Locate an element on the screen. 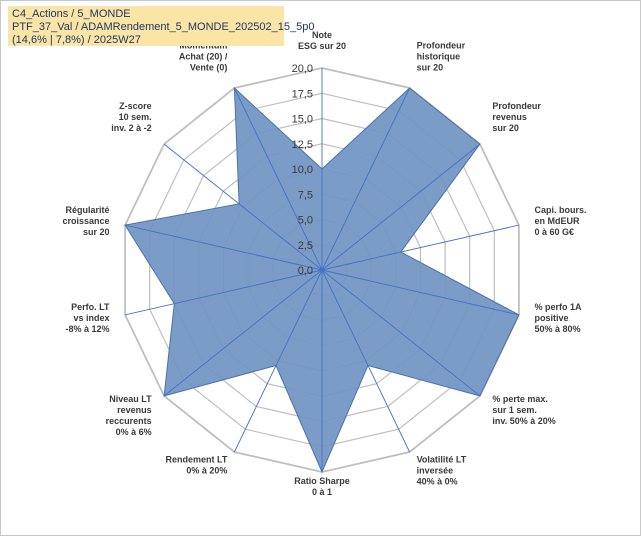 This screenshot has width=641, height=536. header-line-3: (14,6% | 7,8%) / 2025W27 is located at coordinates (76, 40).